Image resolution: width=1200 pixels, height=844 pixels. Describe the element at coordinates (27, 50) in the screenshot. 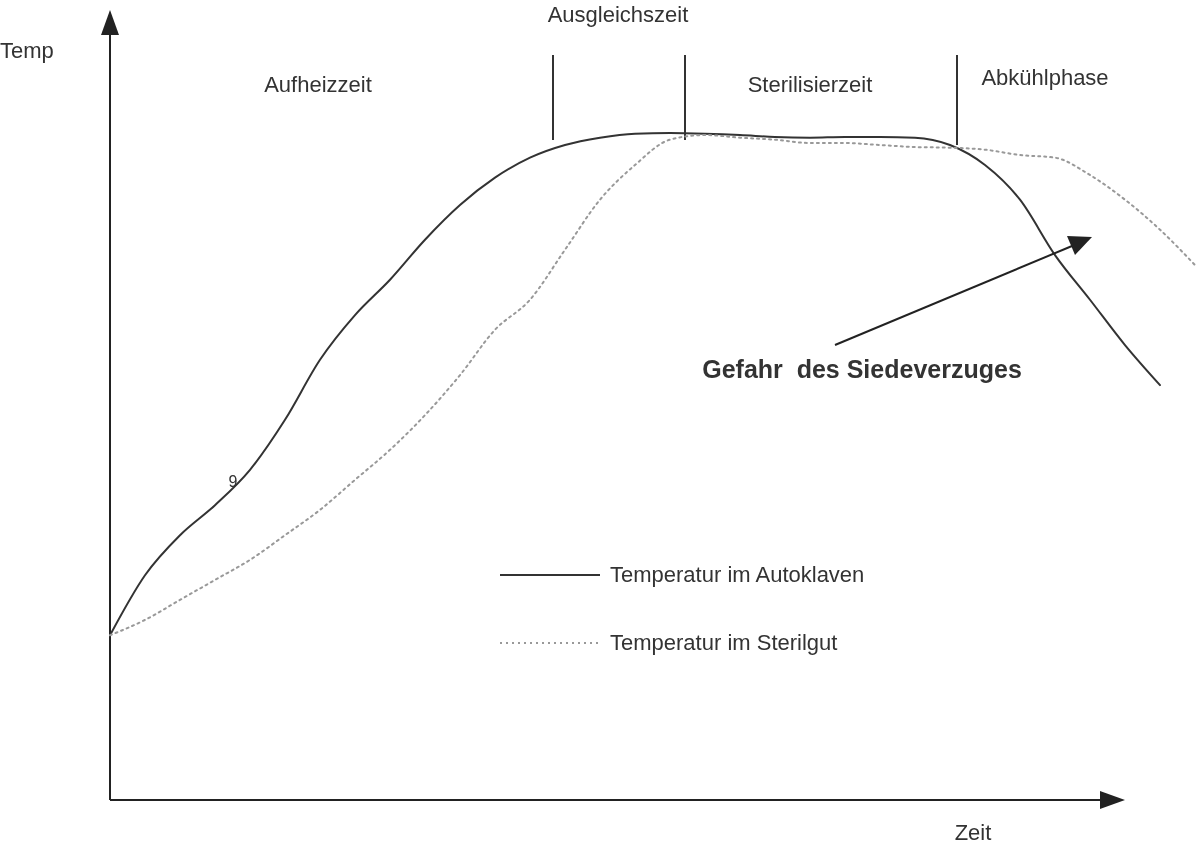

I see `y-axis-title: Temp` at that location.